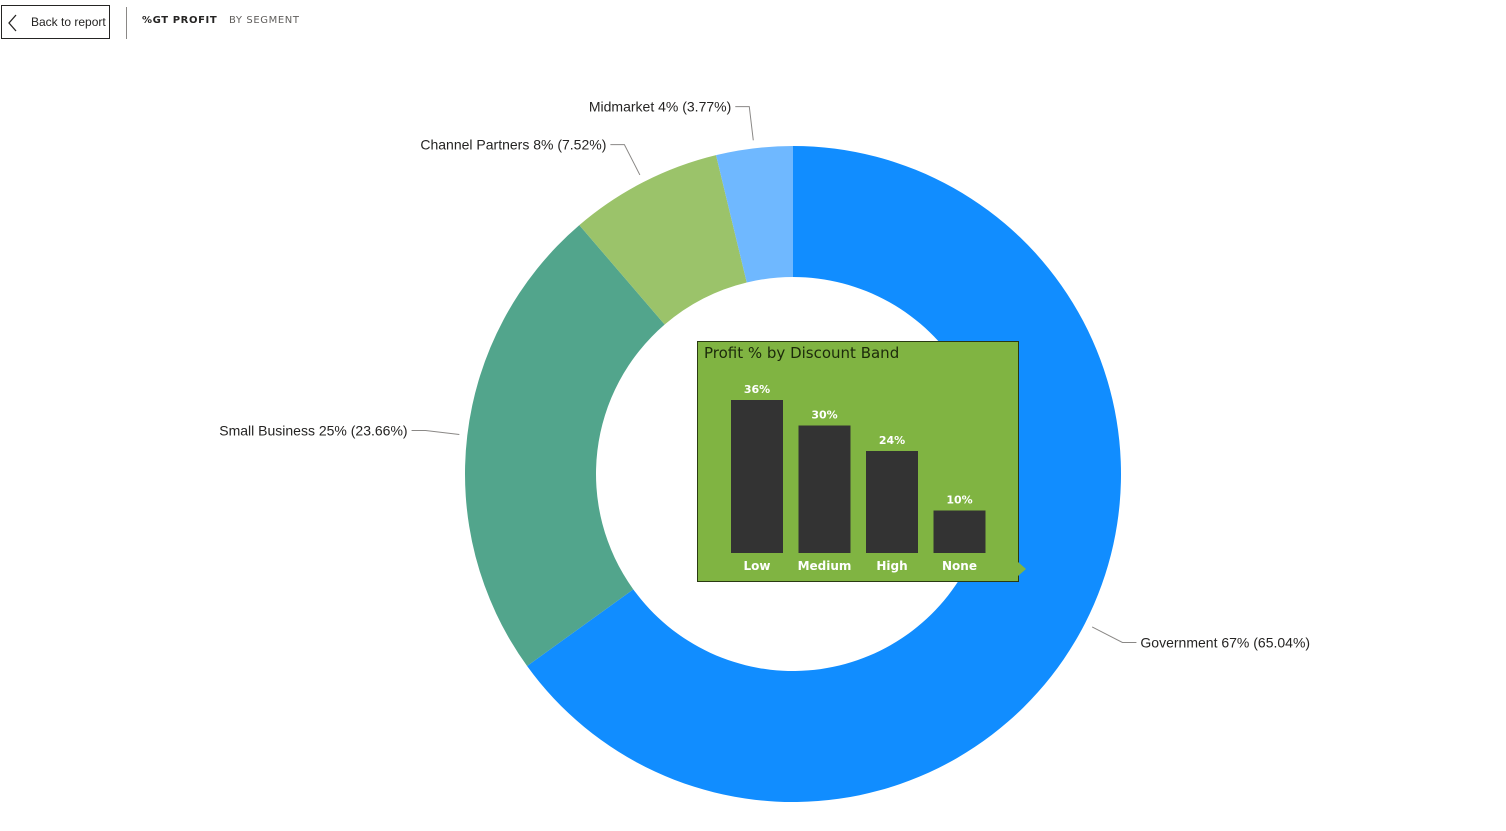 The height and width of the screenshot is (831, 1506). Describe the element at coordinates (68, 22) in the screenshot. I see `back-to-report-label: Back to report` at that location.